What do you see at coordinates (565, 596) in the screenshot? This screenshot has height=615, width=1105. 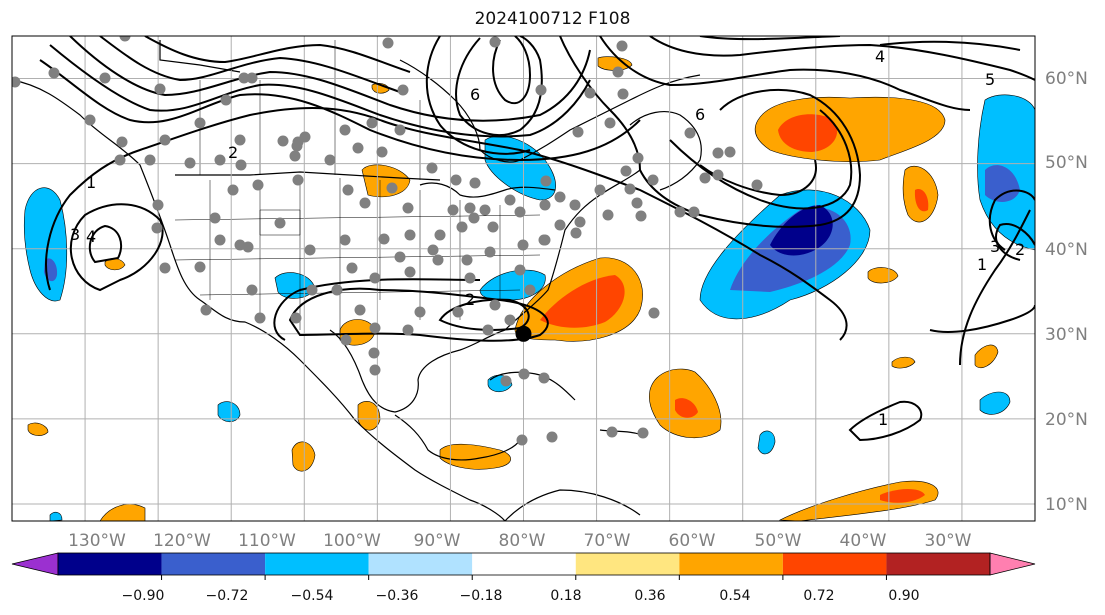 I see `colorbar-tick-label: 0.18` at bounding box center [565, 596].